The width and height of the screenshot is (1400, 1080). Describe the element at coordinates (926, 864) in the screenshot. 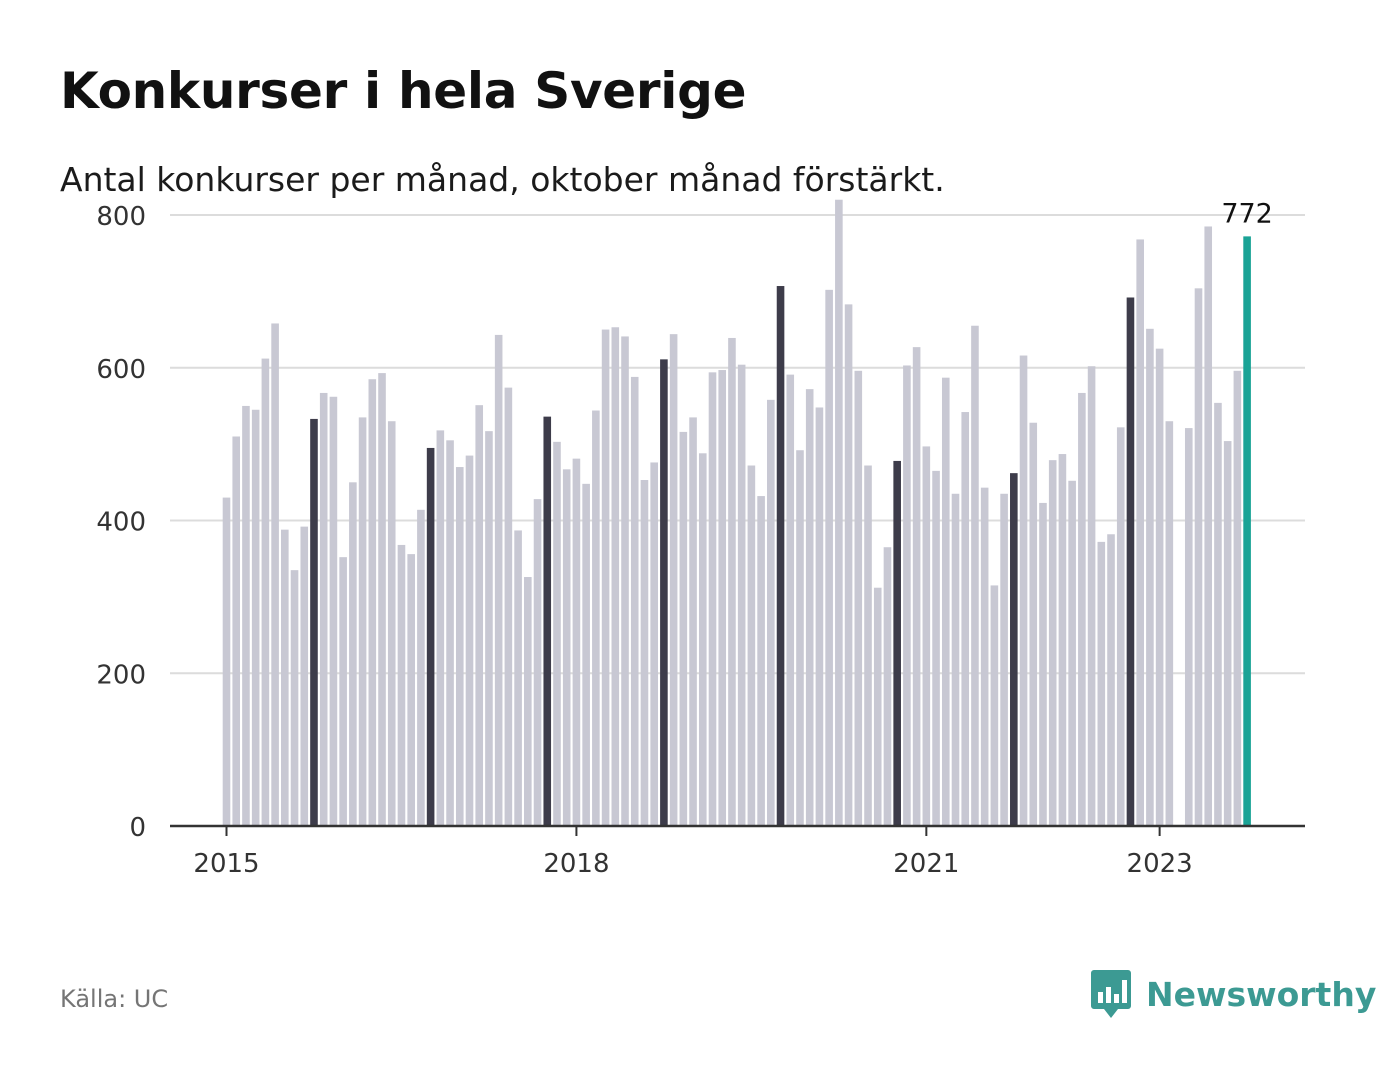

I see `x-tick-label-2021: 2021` at that location.